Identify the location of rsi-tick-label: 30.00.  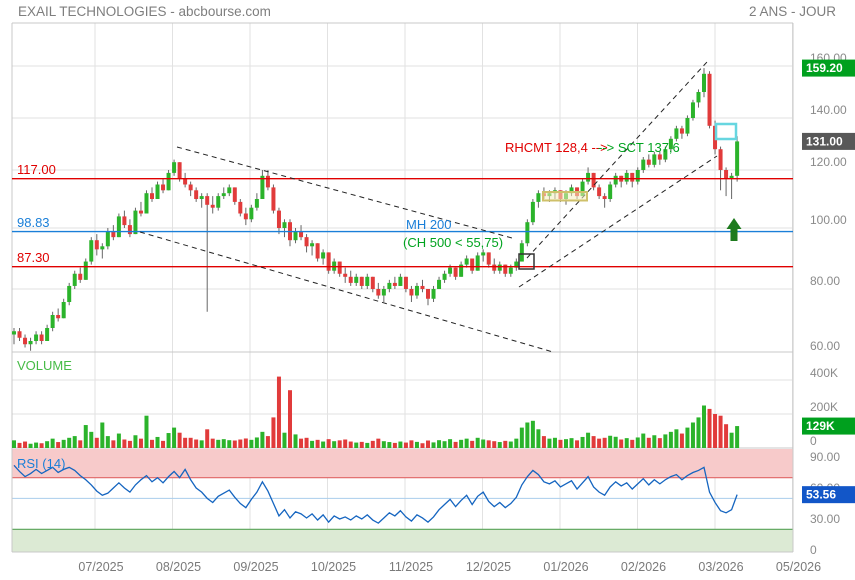
(825, 519).